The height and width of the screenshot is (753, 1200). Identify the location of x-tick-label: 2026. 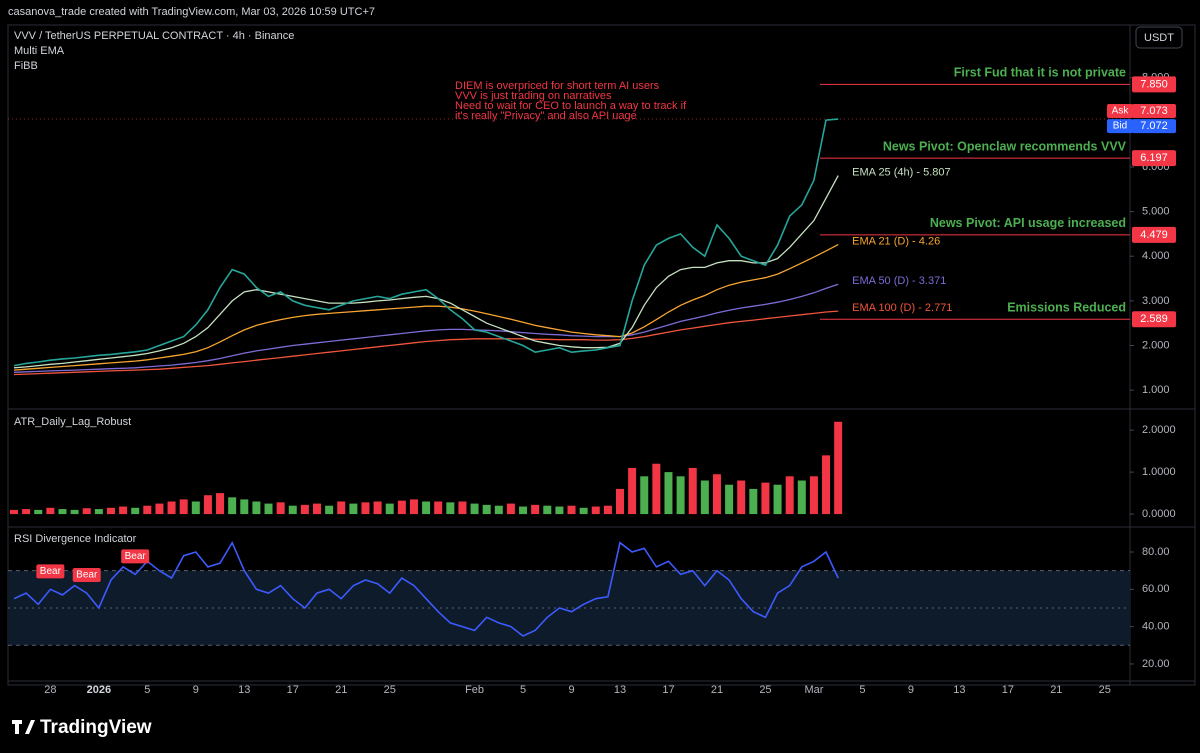
(99, 690).